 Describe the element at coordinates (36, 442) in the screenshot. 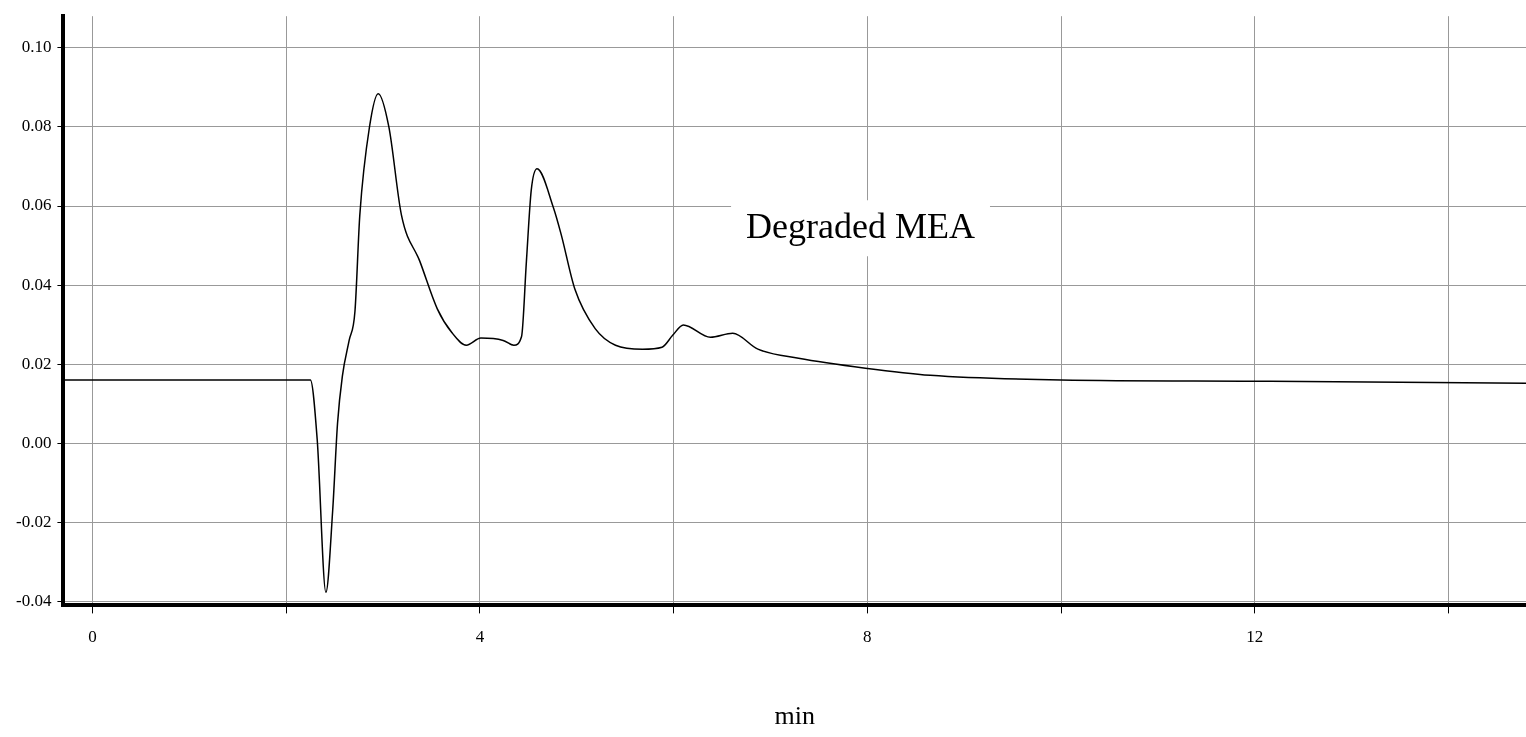

I see `y-tick-label: 0.00` at that location.